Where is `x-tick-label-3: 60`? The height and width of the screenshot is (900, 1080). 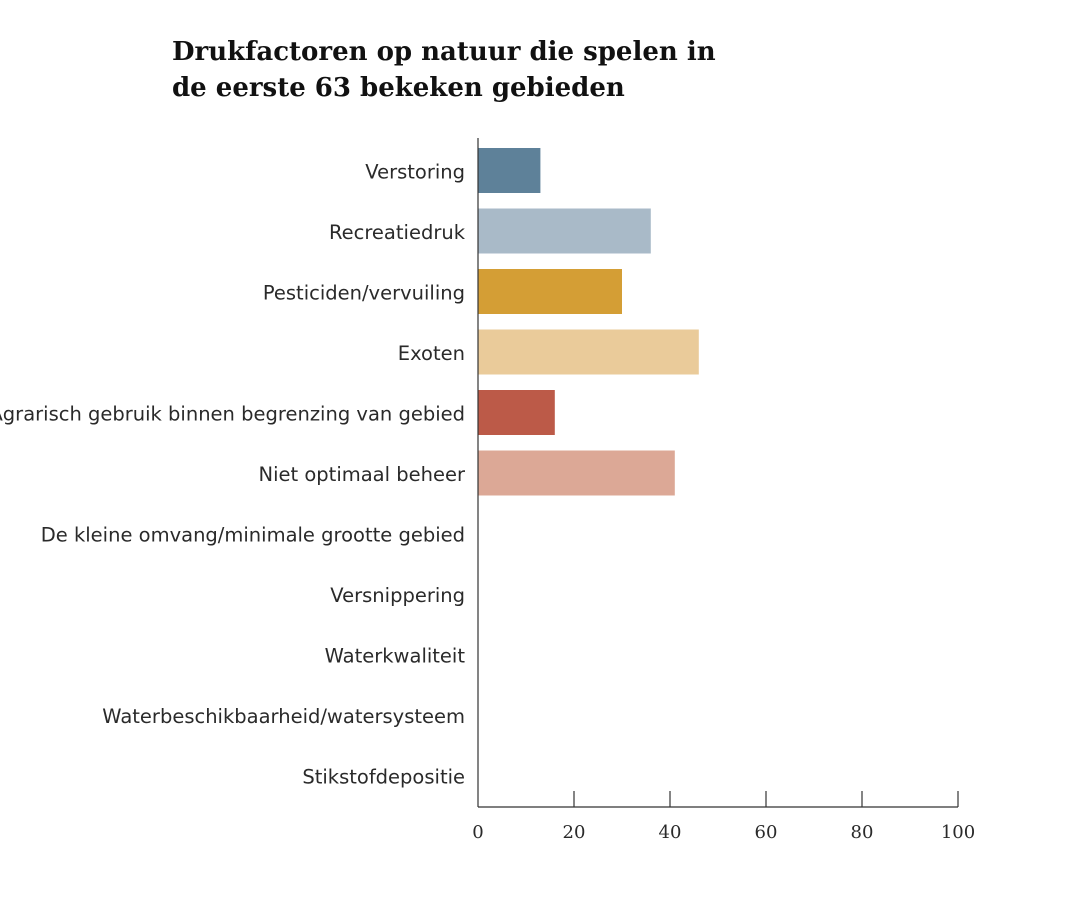 x-tick-label-3: 60 is located at coordinates (766, 832).